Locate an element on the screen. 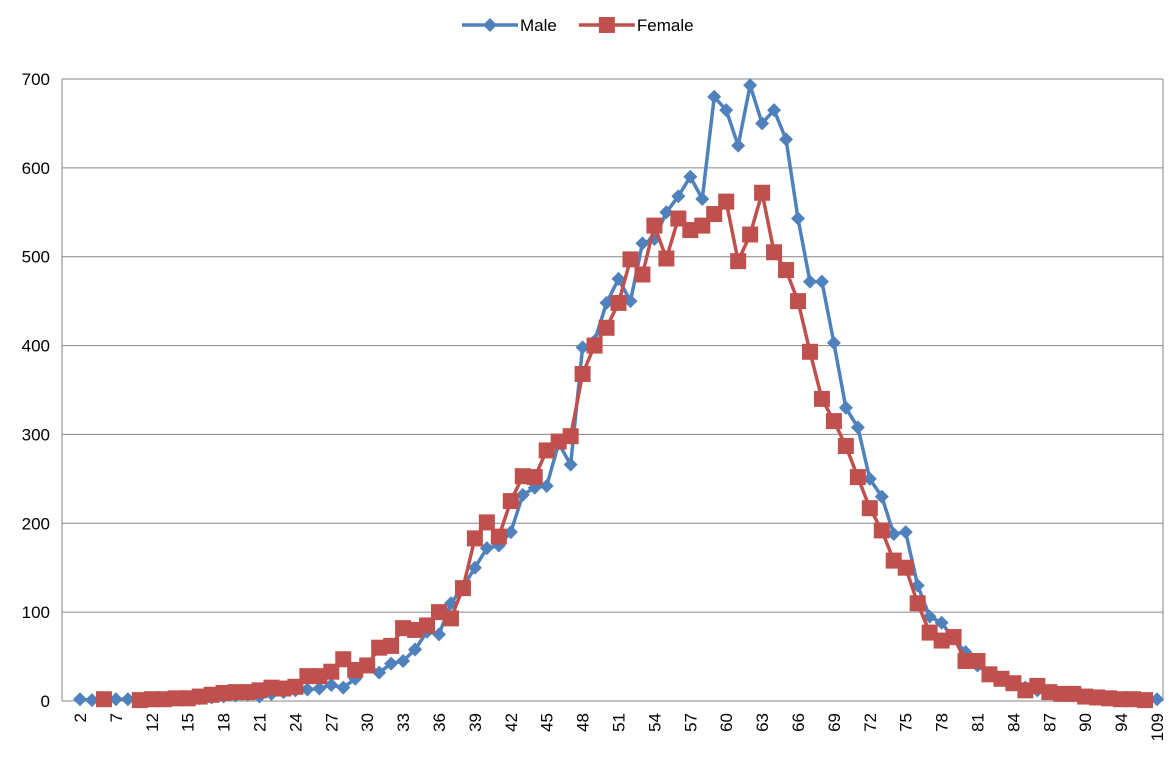 The height and width of the screenshot is (760, 1170). x-tick-label: 27 is located at coordinates (331, 722).